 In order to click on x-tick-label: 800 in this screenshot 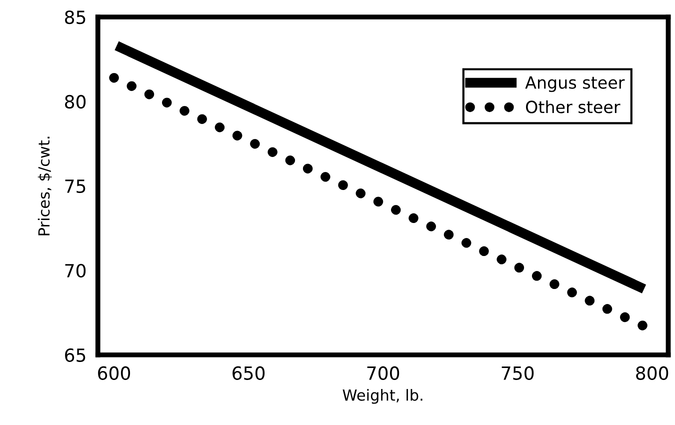, I will do `click(652, 373)`.